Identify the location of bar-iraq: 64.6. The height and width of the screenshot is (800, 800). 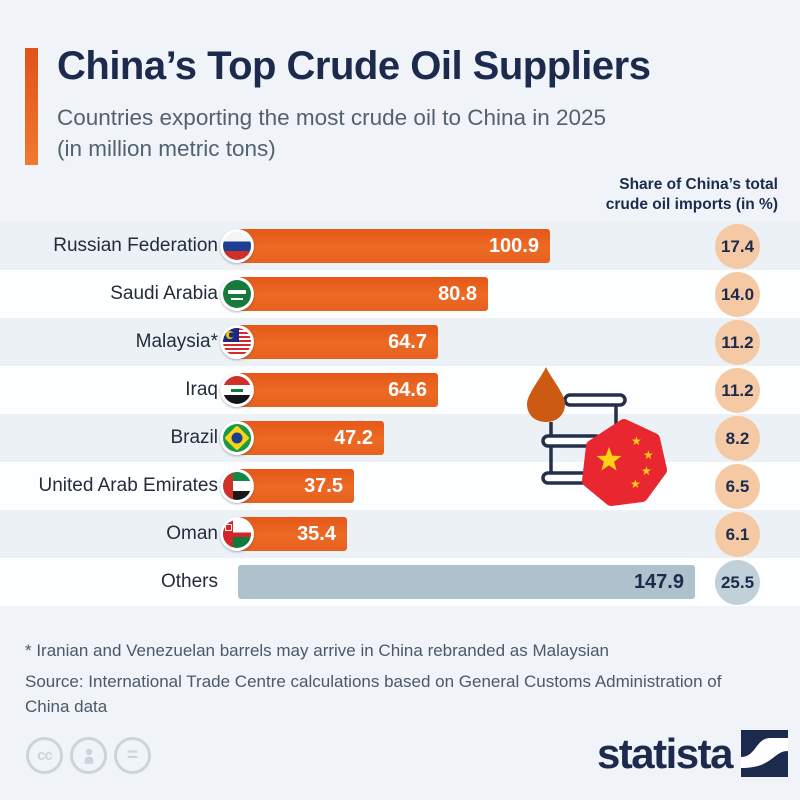
(338, 390).